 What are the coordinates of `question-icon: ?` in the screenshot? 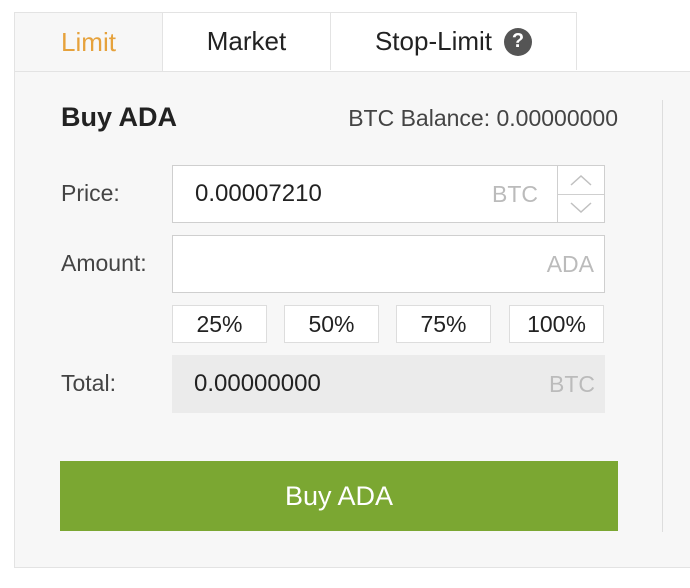 It's located at (518, 41).